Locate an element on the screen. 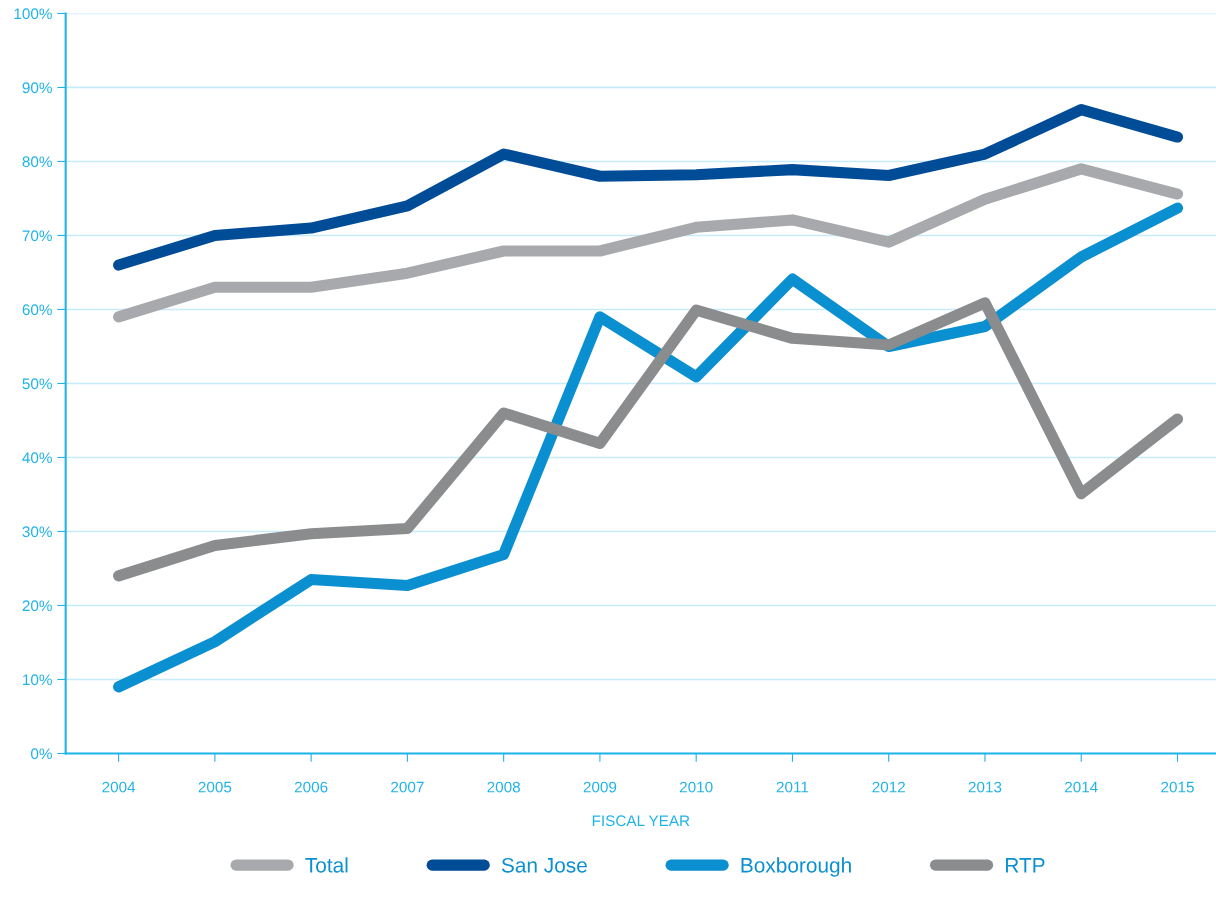 The width and height of the screenshot is (1216, 897). y-tick-label: 20% is located at coordinates (37, 606).